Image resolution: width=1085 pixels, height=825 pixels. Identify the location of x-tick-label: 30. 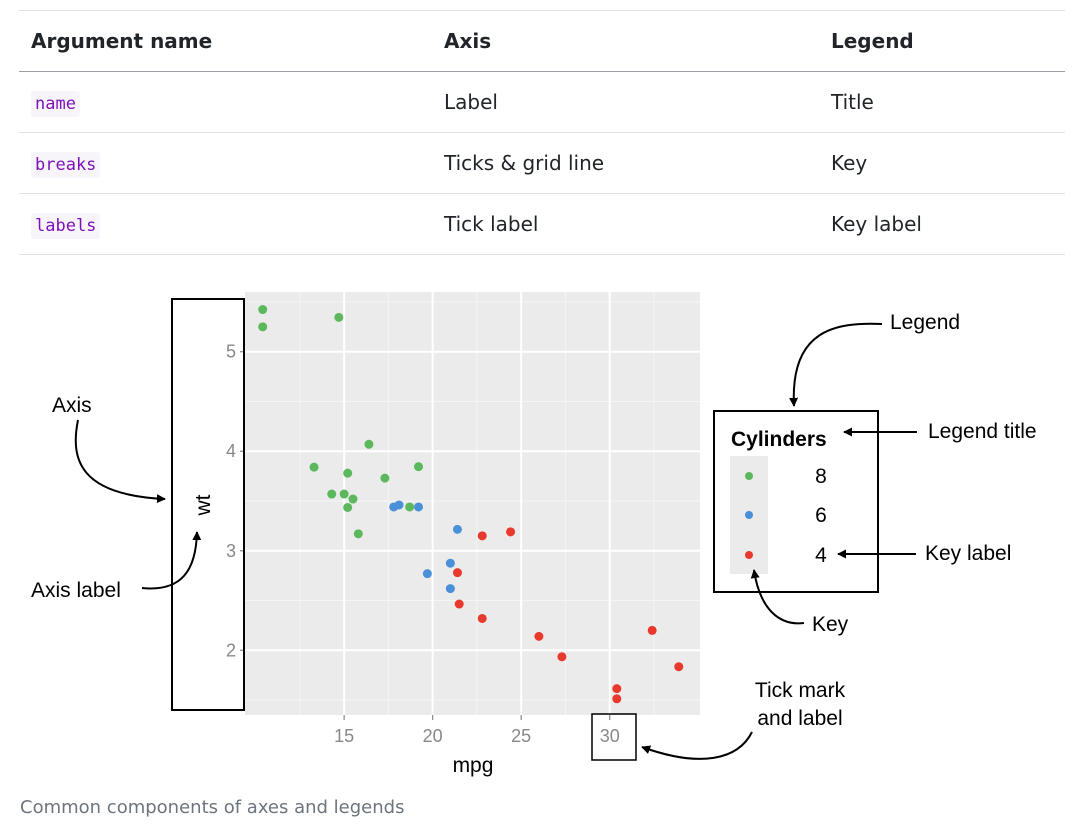
(610, 736).